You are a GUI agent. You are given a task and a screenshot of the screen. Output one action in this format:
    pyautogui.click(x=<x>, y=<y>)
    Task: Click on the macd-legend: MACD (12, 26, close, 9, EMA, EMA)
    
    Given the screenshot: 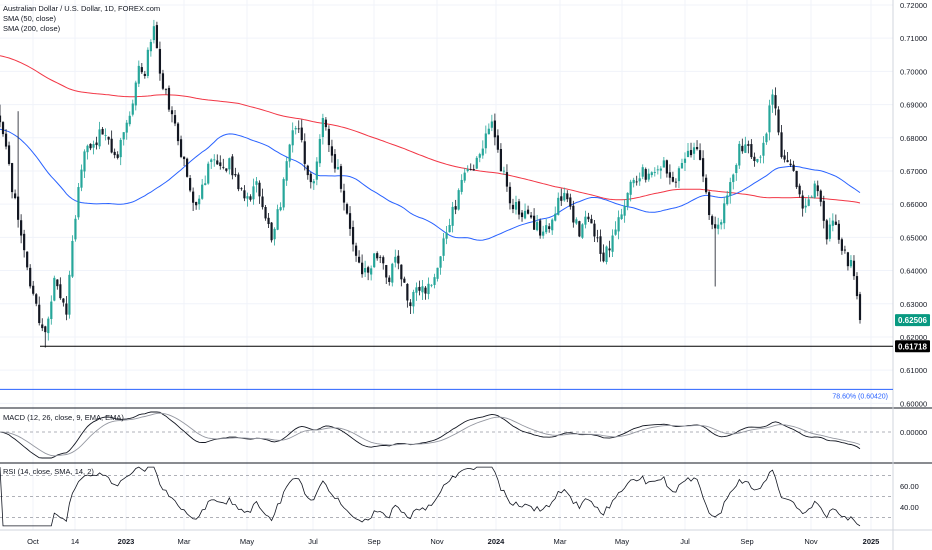 What is the action you would take?
    pyautogui.click(x=63, y=417)
    